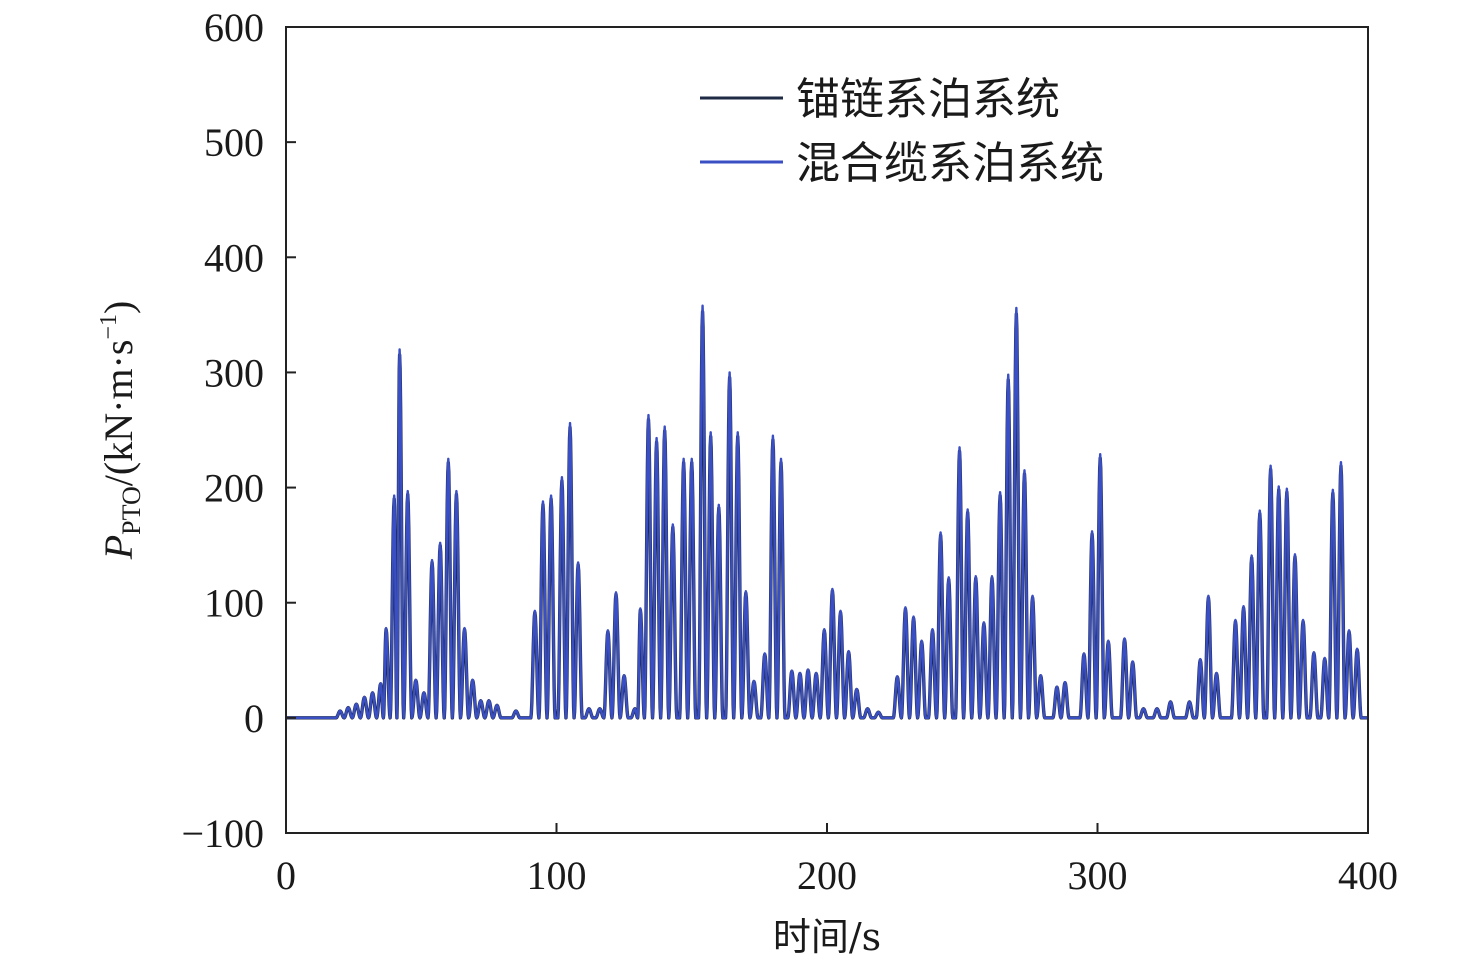 The height and width of the screenshot is (971, 1476). I want to click on y-axis-unit: /(kN·m·s, so click(118, 413).